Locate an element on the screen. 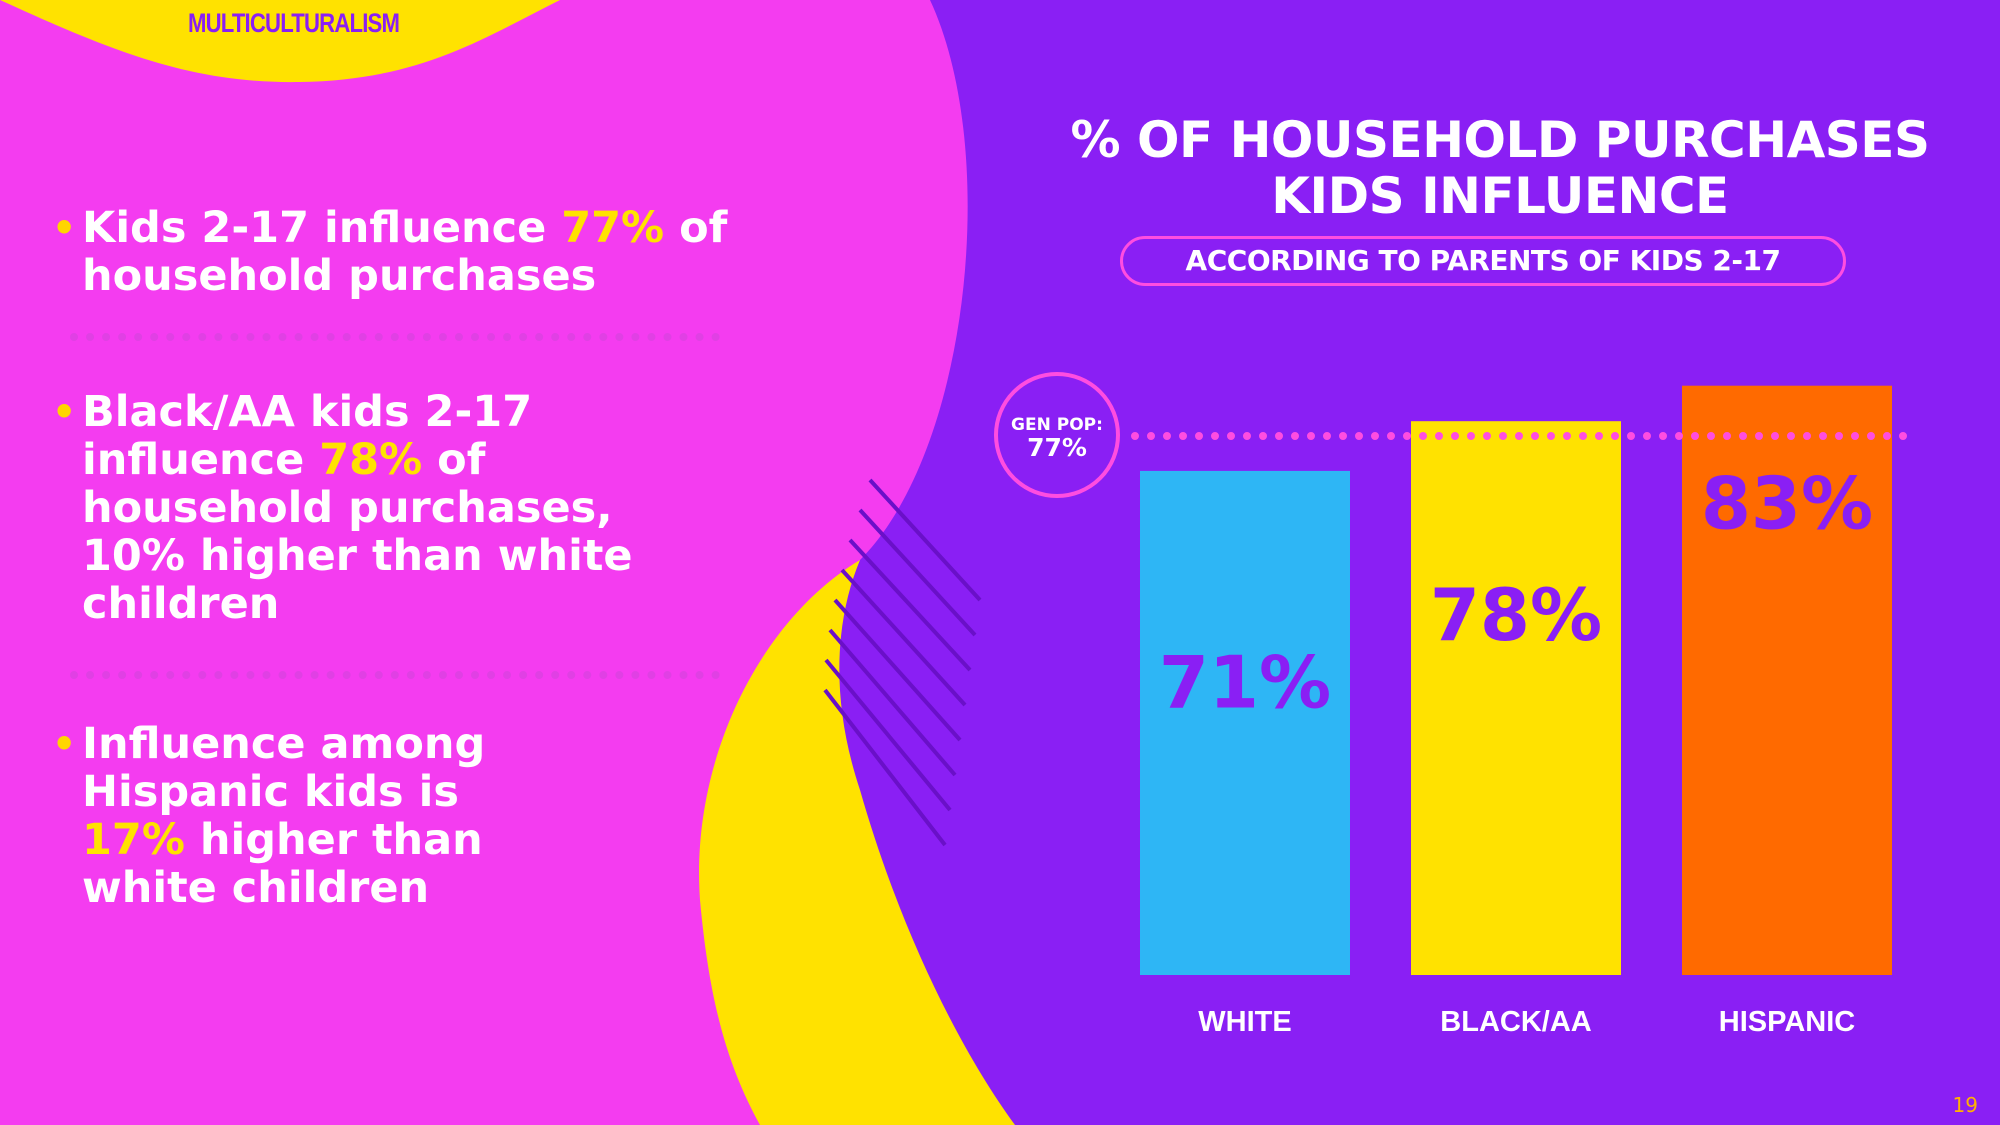  chart-title: % OF HOUSEHOLD PURCHASES KIDS INFLUENCE is located at coordinates (1500, 168).